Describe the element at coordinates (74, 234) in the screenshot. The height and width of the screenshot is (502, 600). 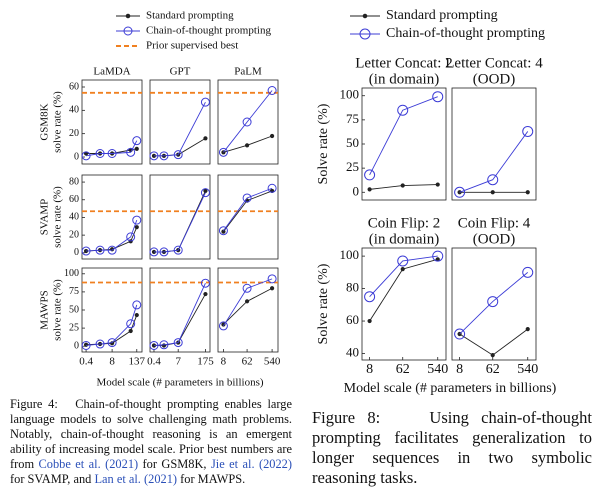
I see `y-tick-label: 20` at that location.